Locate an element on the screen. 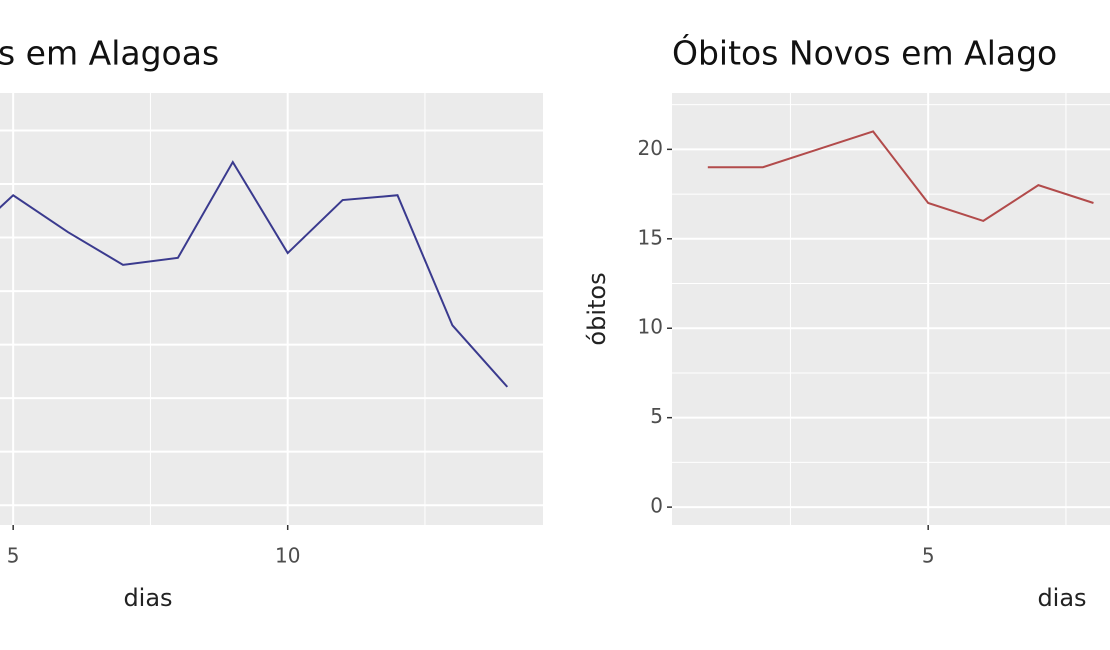  y-tick-label: 15 is located at coordinates (650, 237).